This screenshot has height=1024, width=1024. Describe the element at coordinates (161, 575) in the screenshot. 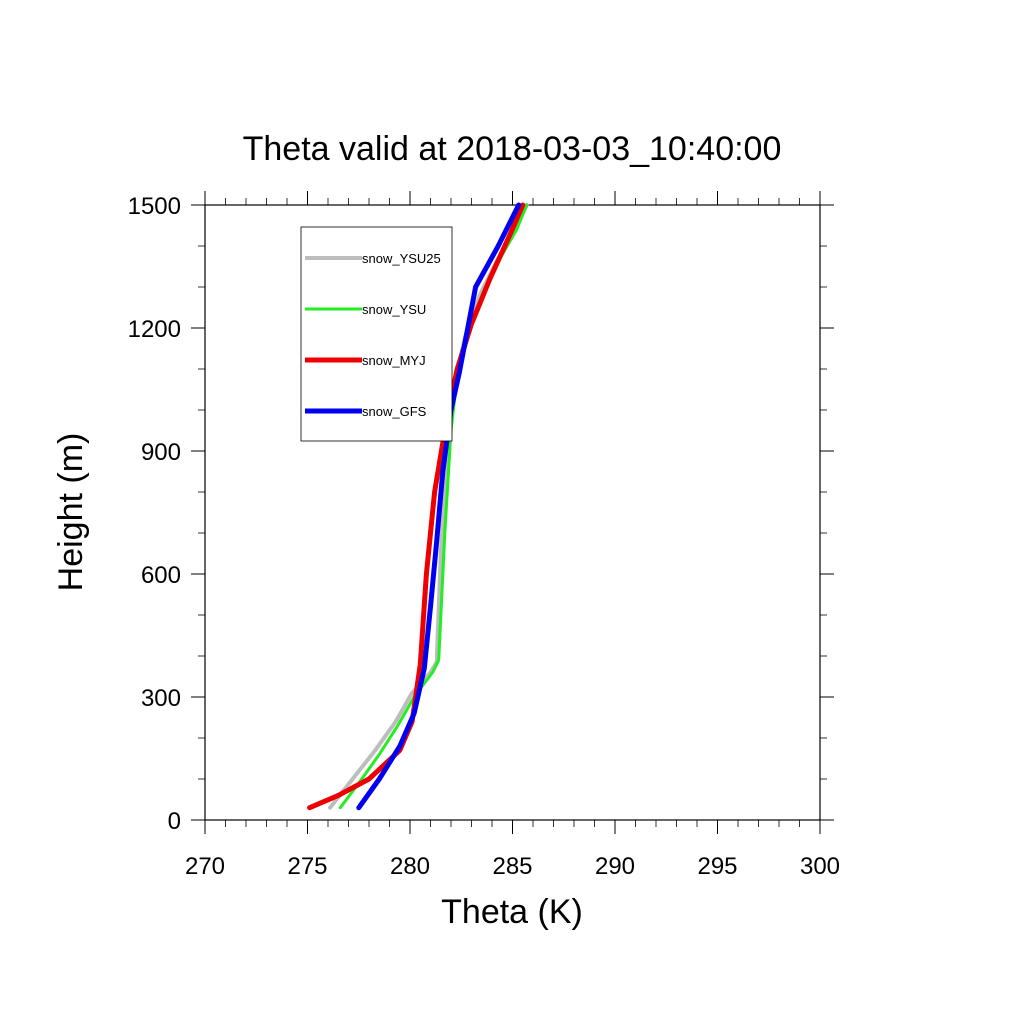

I see `y-tick-label: 600` at that location.